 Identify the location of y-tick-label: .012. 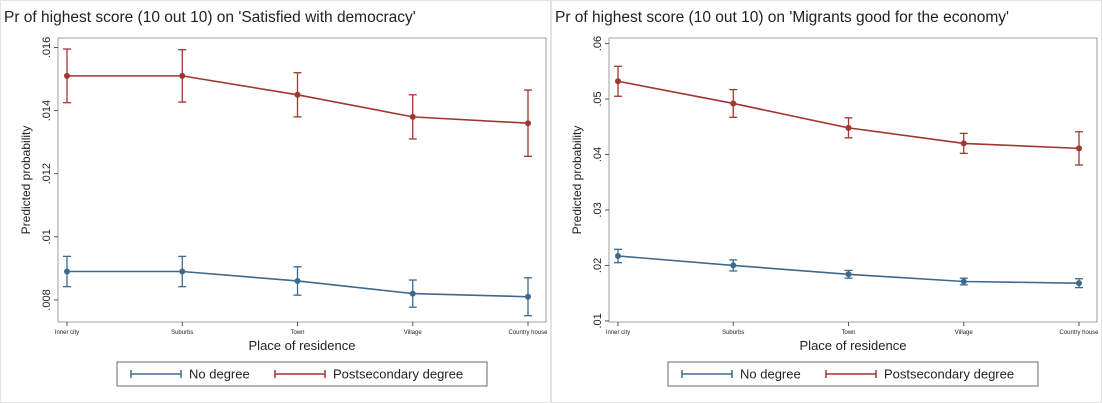
(47, 173).